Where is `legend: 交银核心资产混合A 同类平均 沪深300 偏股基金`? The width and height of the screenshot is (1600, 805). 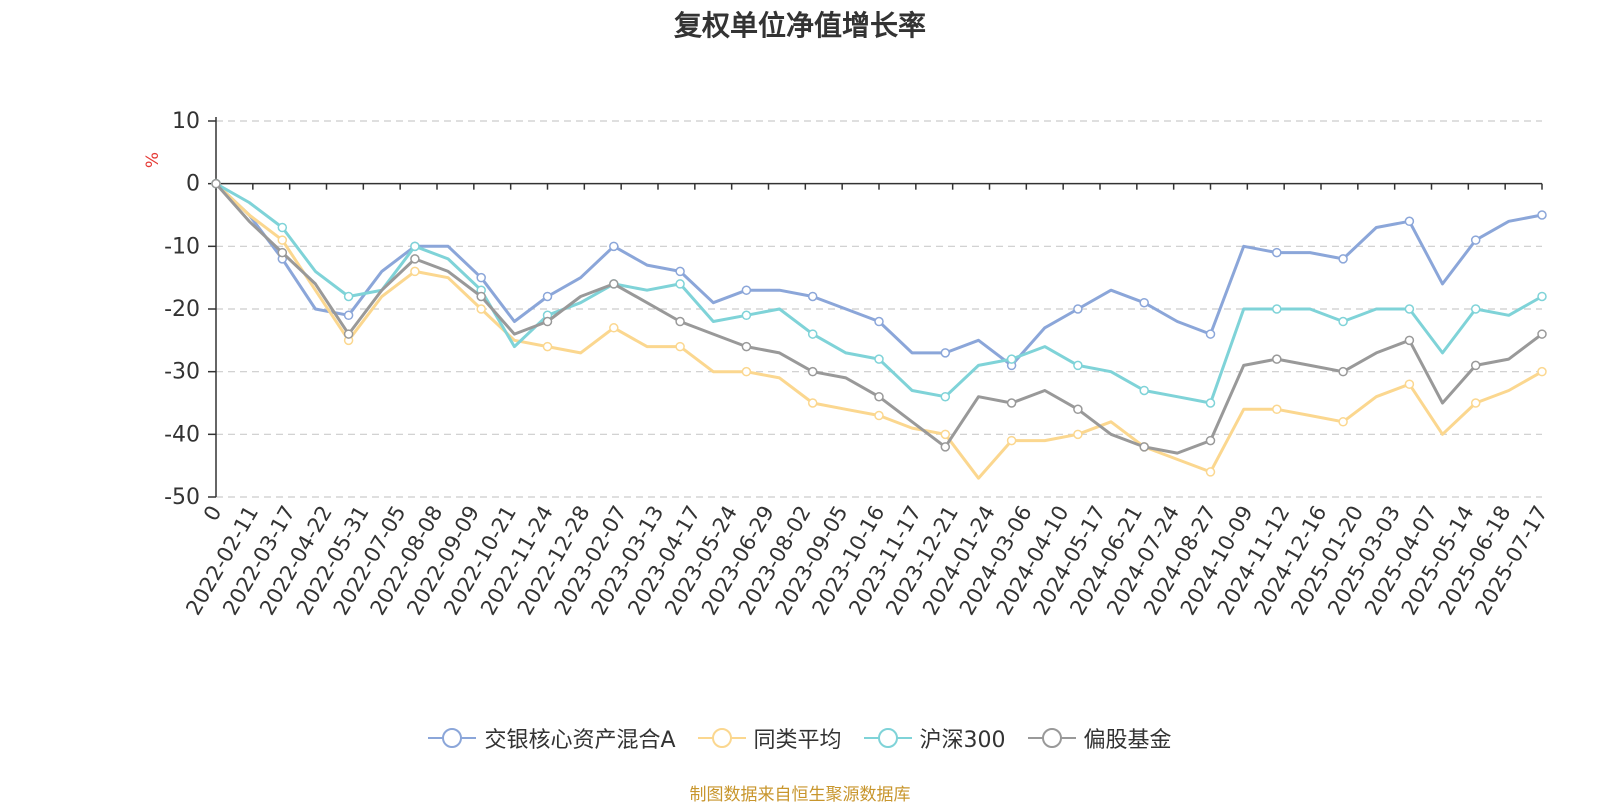 legend: 交银核心资产混合A 同类平均 沪深300 偏股基金 is located at coordinates (800, 738).